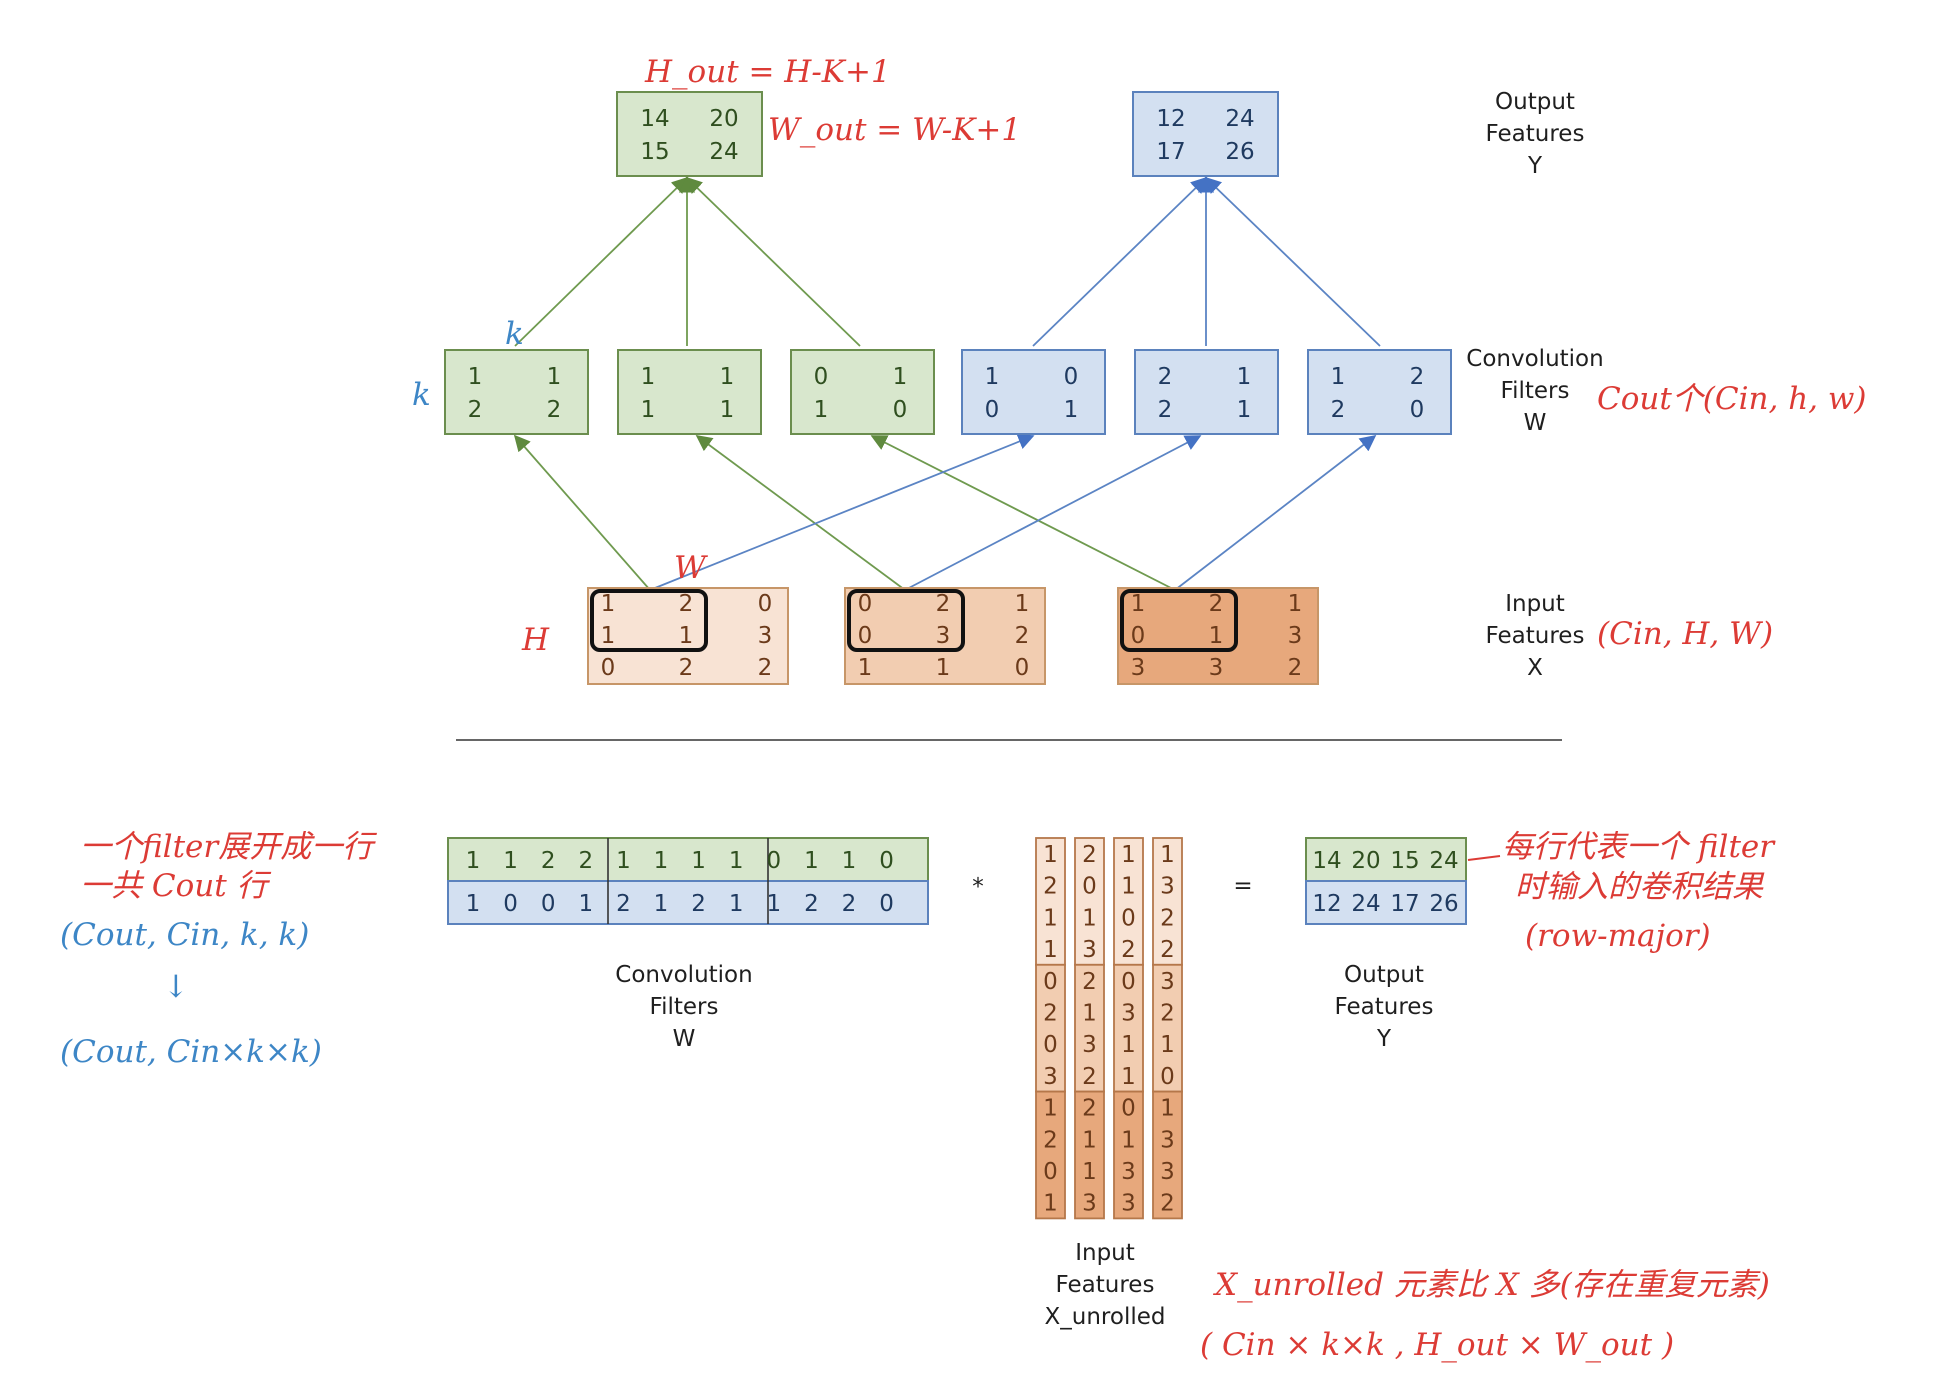 Image resolution: width=1944 pixels, height=1375 pixels. What do you see at coordinates (535, 640) in the screenshot?
I see `annotation-h: H` at bounding box center [535, 640].